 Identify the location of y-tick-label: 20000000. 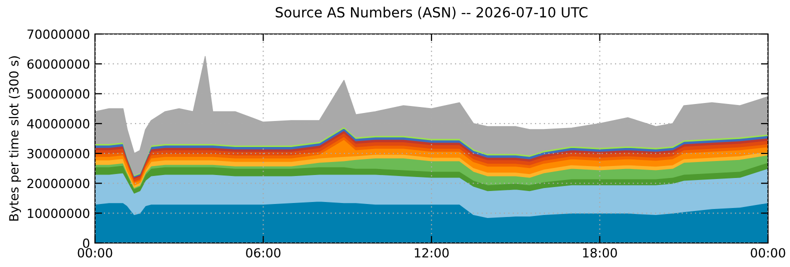
(58, 183).